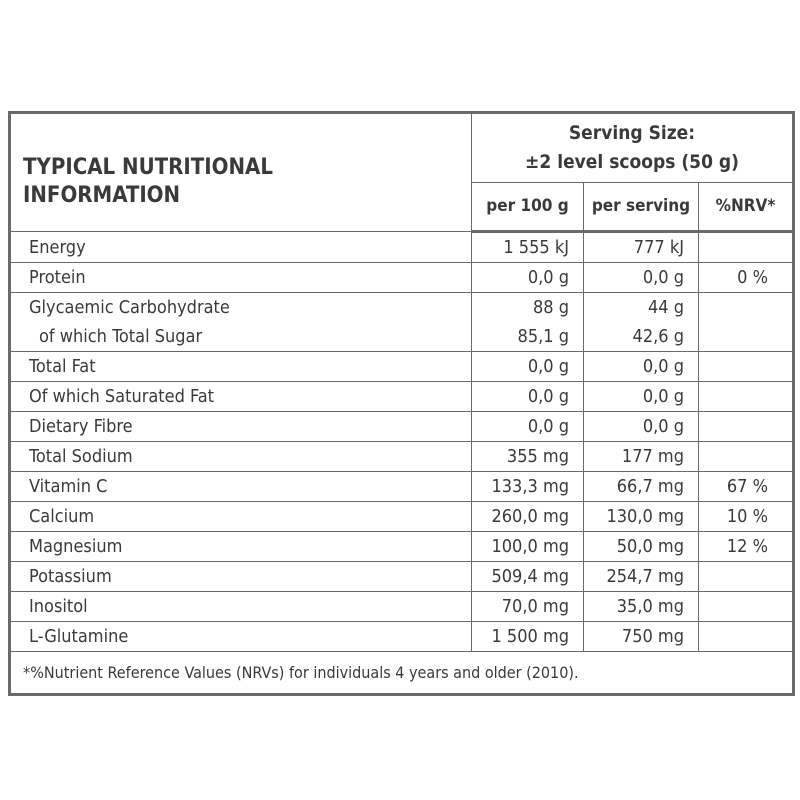  Describe the element at coordinates (527, 456) in the screenshot. I see `cell: 355 mg` at that location.